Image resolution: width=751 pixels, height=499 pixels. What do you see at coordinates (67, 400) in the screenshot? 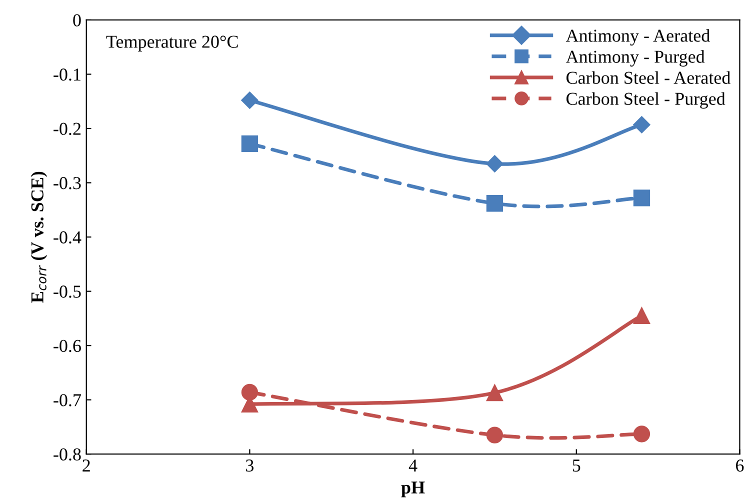
I see `y-tick-label: -0.7` at bounding box center [67, 400].